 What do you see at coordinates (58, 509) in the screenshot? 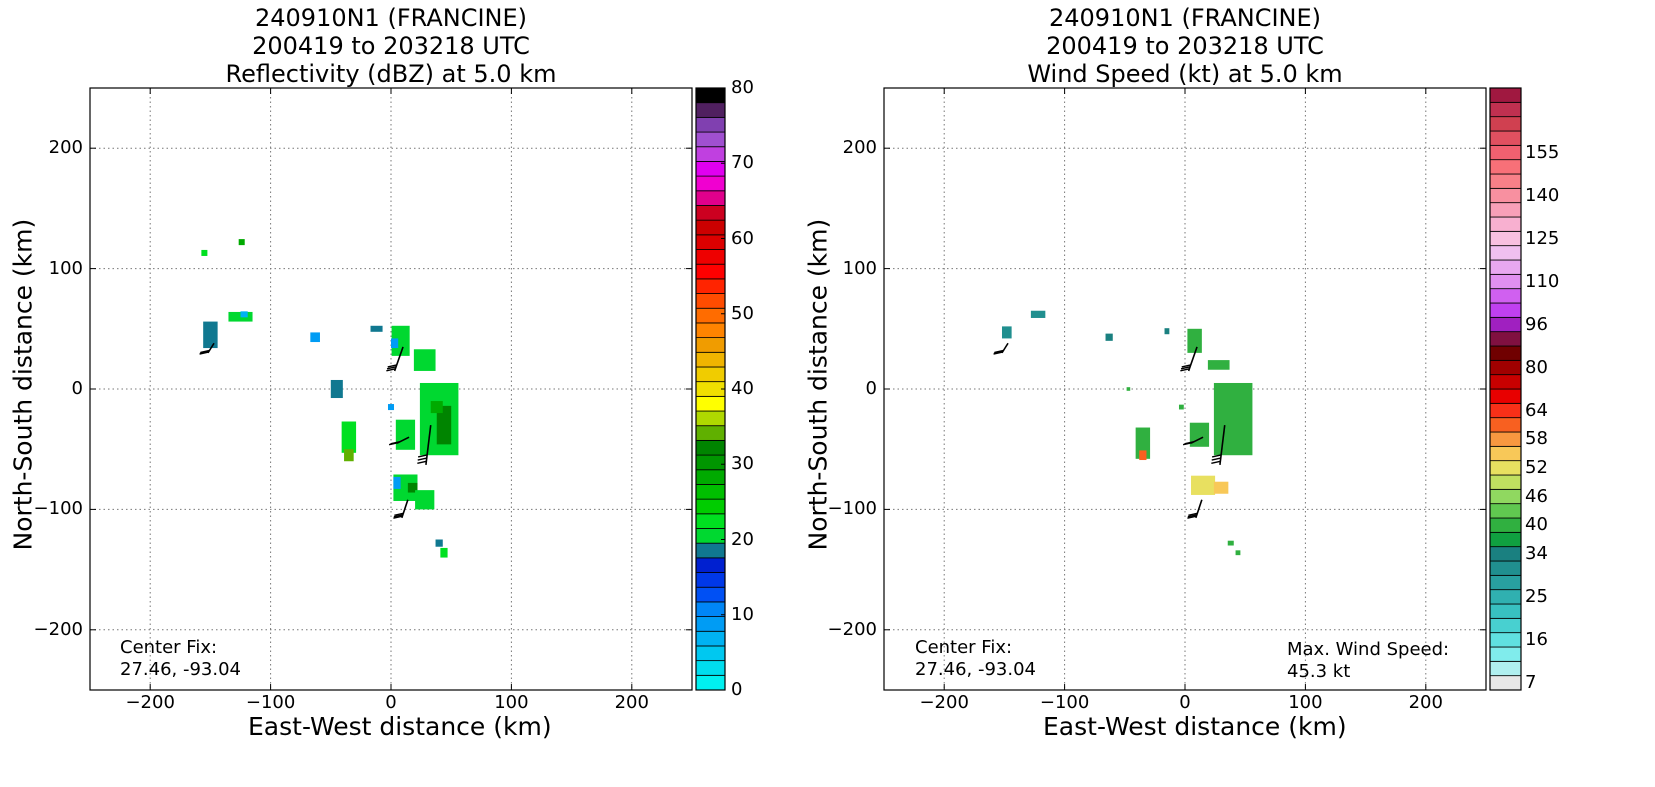
I see `y-tick-label: −100` at bounding box center [58, 509].